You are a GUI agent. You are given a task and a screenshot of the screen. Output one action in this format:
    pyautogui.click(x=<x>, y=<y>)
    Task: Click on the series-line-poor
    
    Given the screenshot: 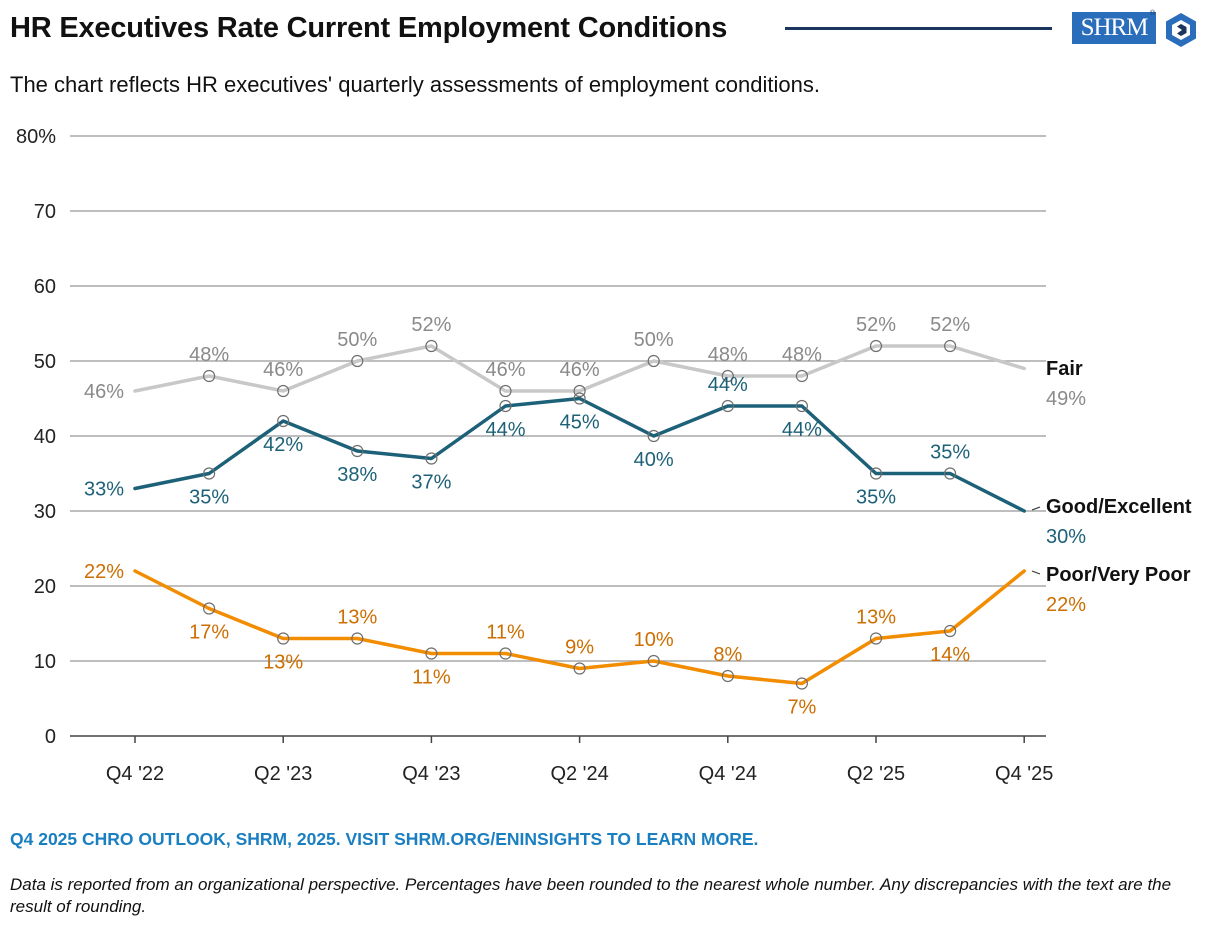 What is the action you would take?
    pyautogui.click(x=579, y=627)
    